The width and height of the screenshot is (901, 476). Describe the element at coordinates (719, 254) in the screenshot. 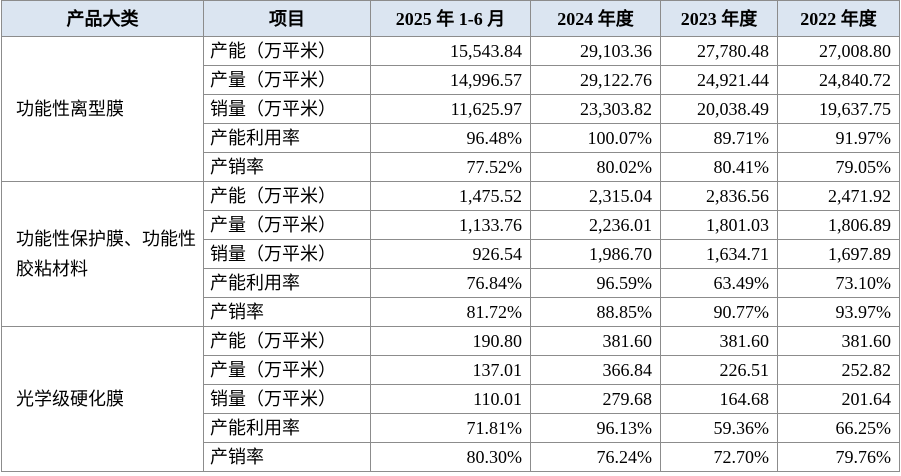

I see `value-cell: 1,634.71` at that location.